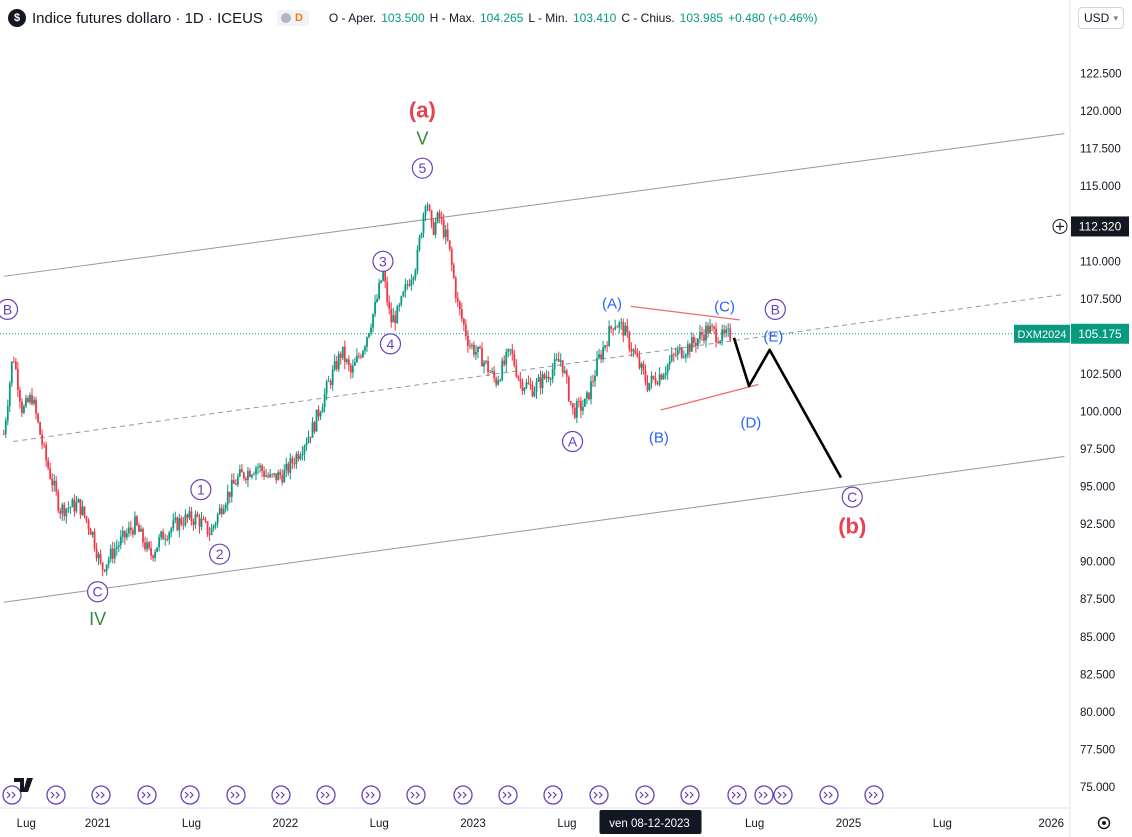 Image resolution: width=1132 pixels, height=837 pixels. What do you see at coordinates (849, 824) in the screenshot?
I see `time-tick-label: 2025` at bounding box center [849, 824].